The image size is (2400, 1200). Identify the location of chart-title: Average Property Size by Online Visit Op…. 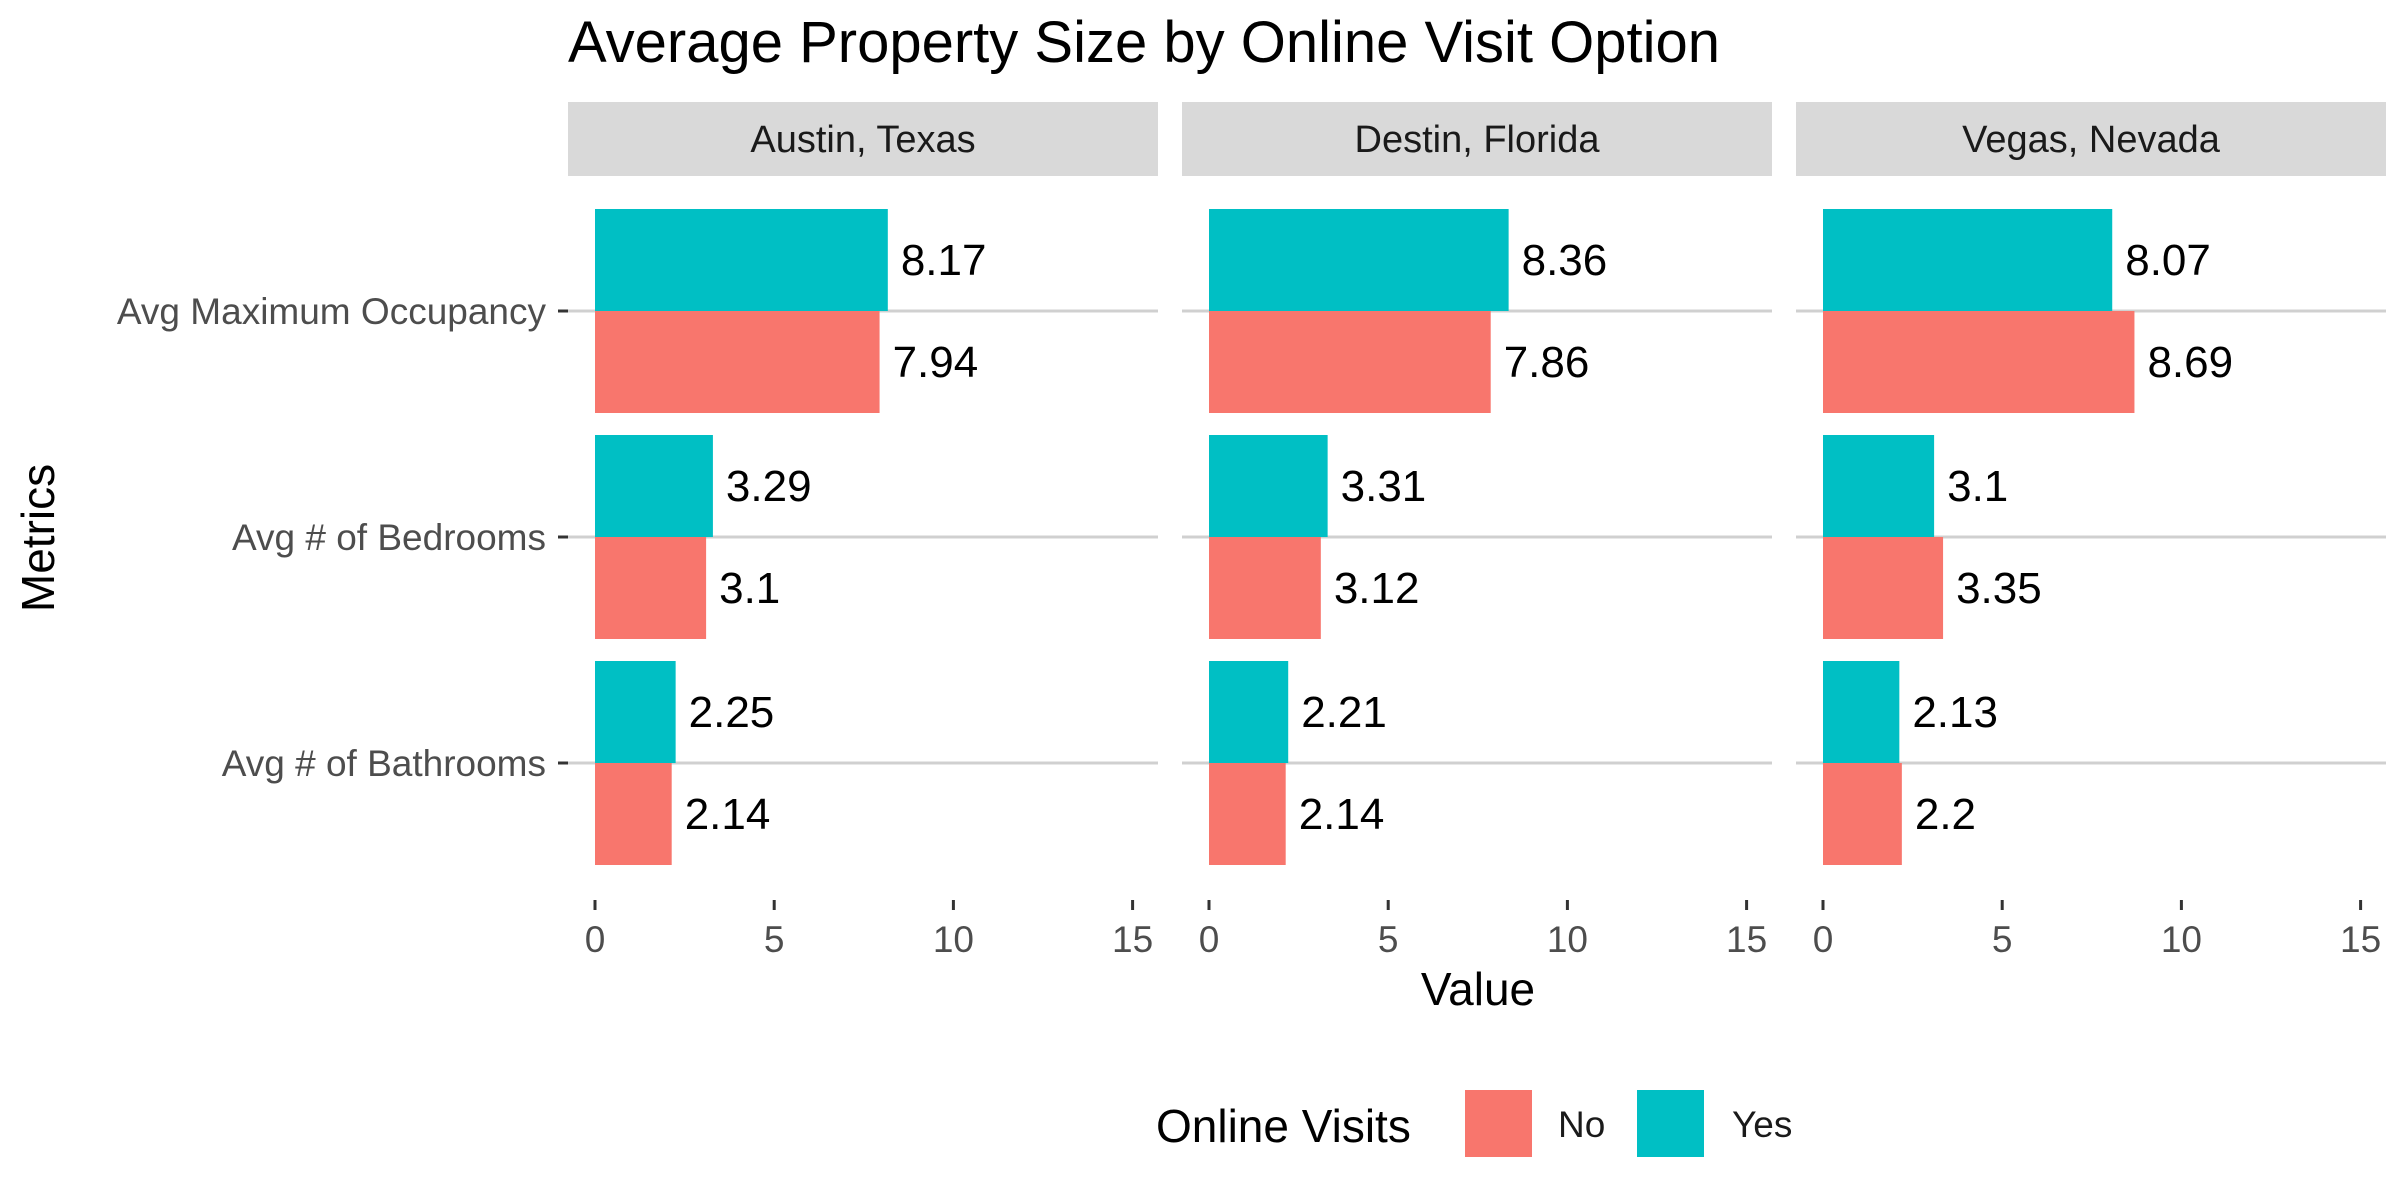
(1144, 42).